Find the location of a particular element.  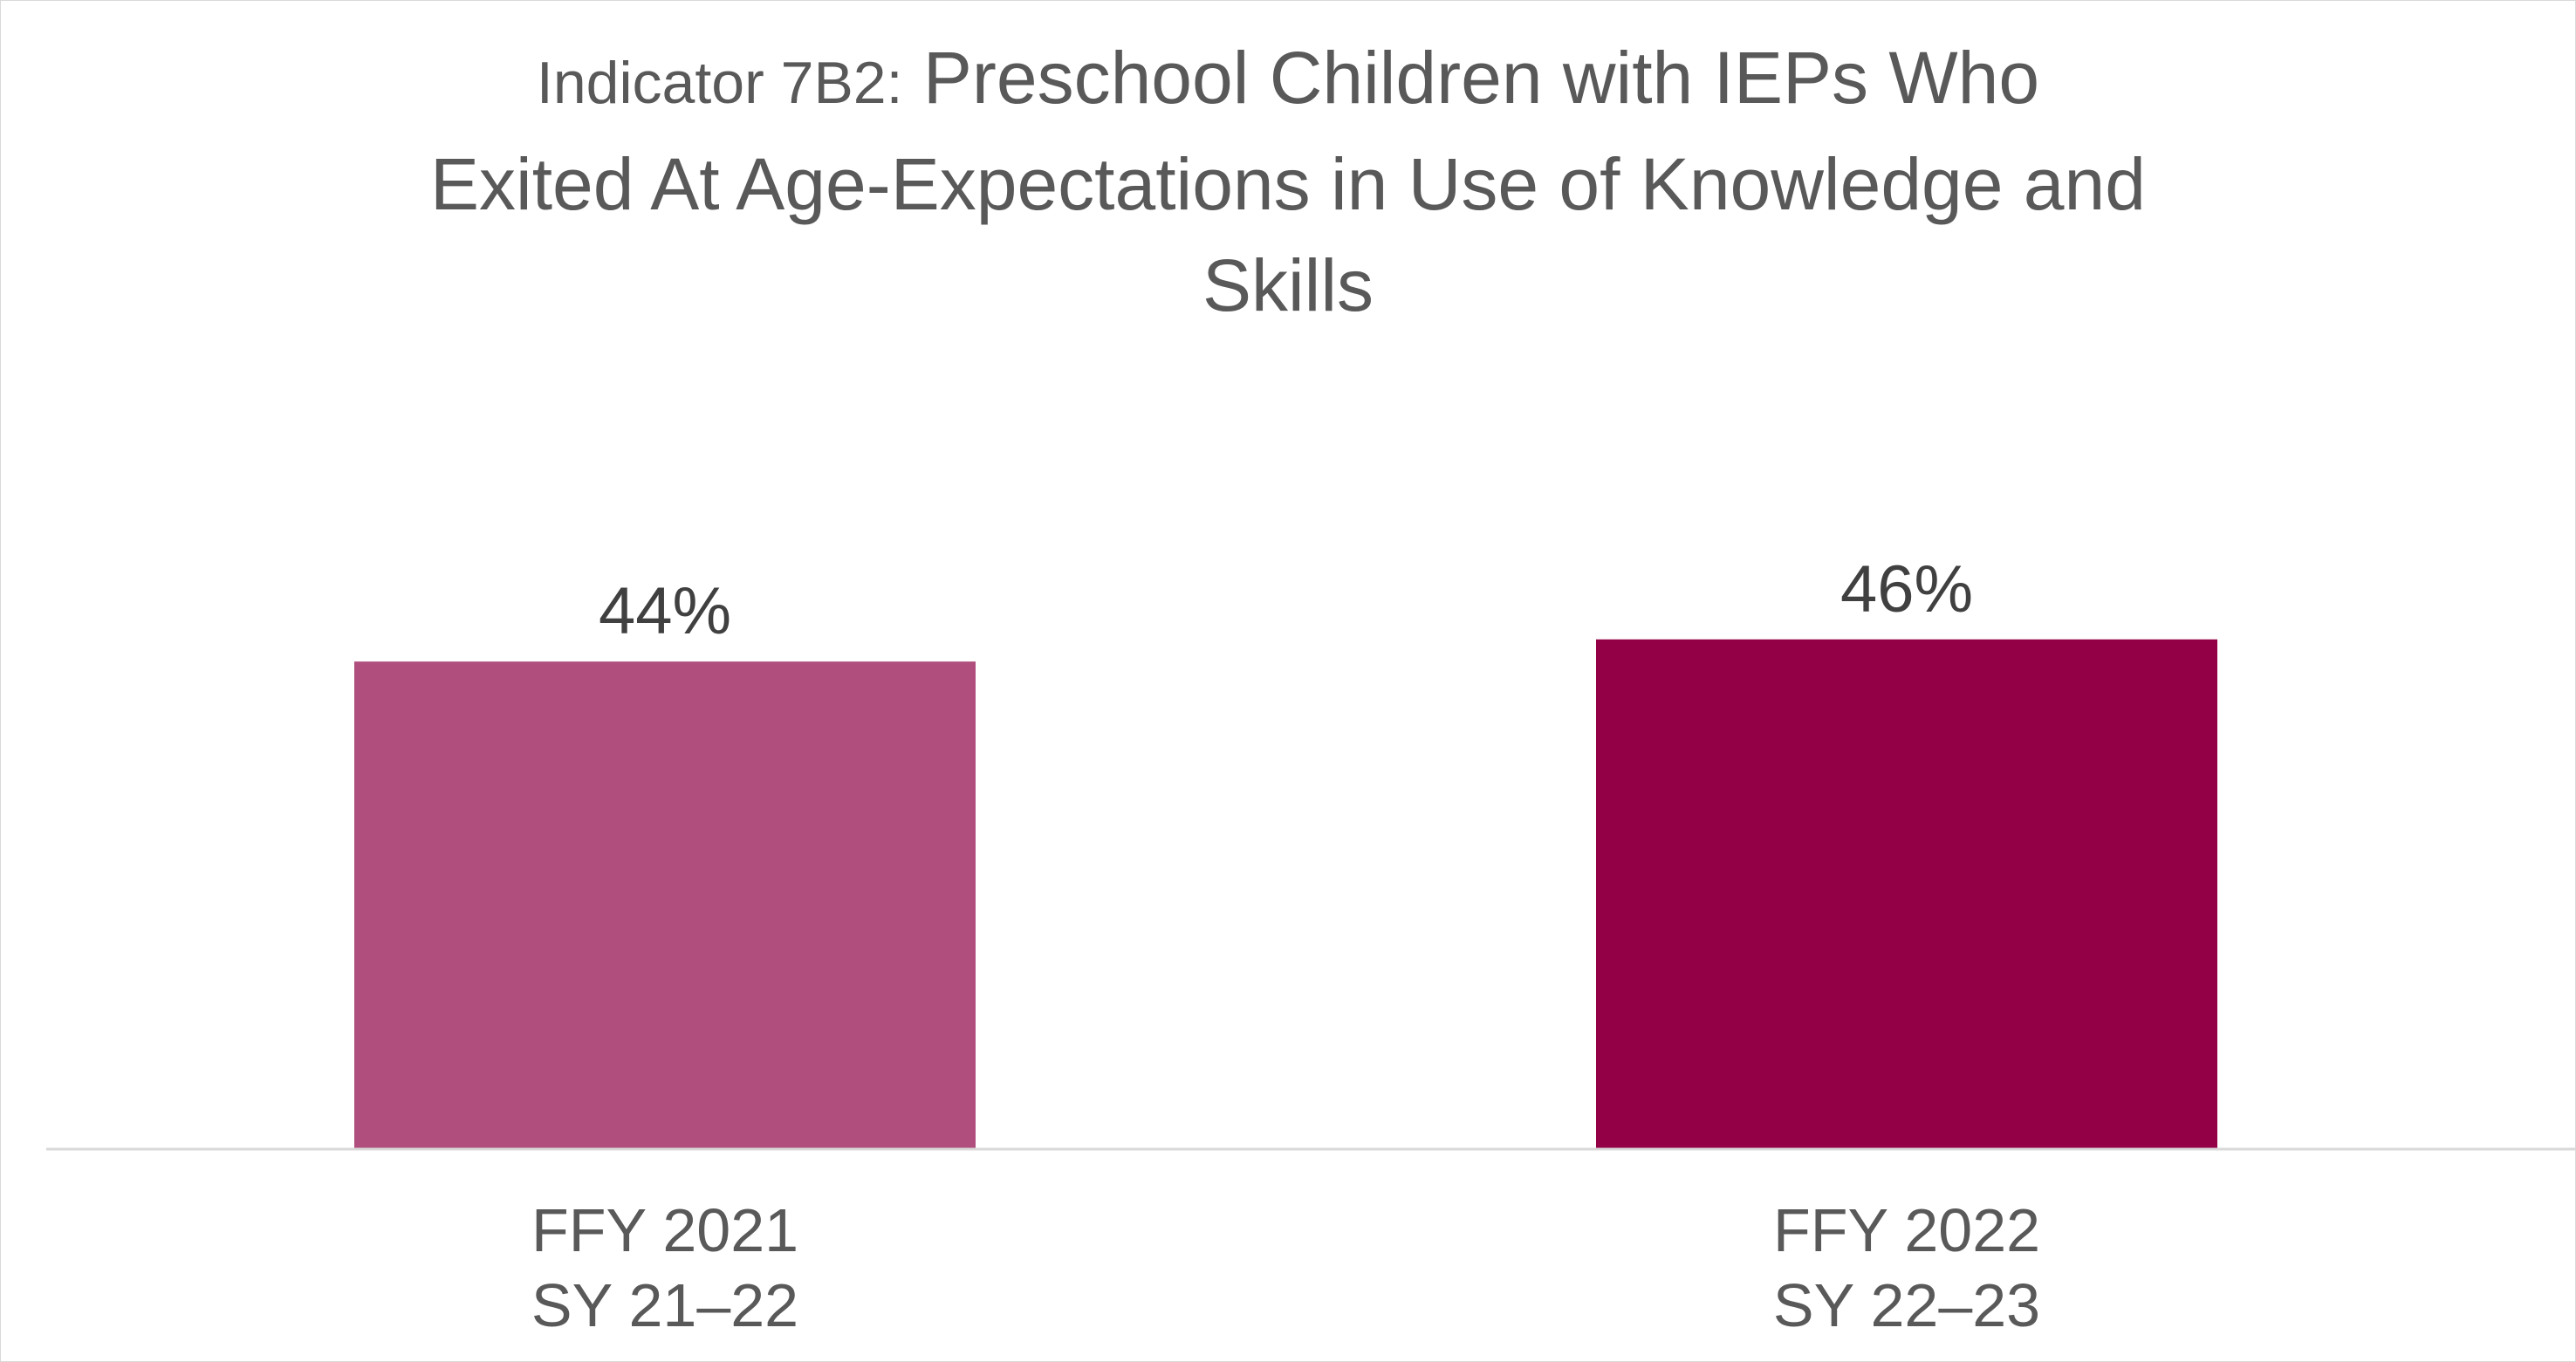

title-prefix: Indicator 7B2: is located at coordinates (719, 83).